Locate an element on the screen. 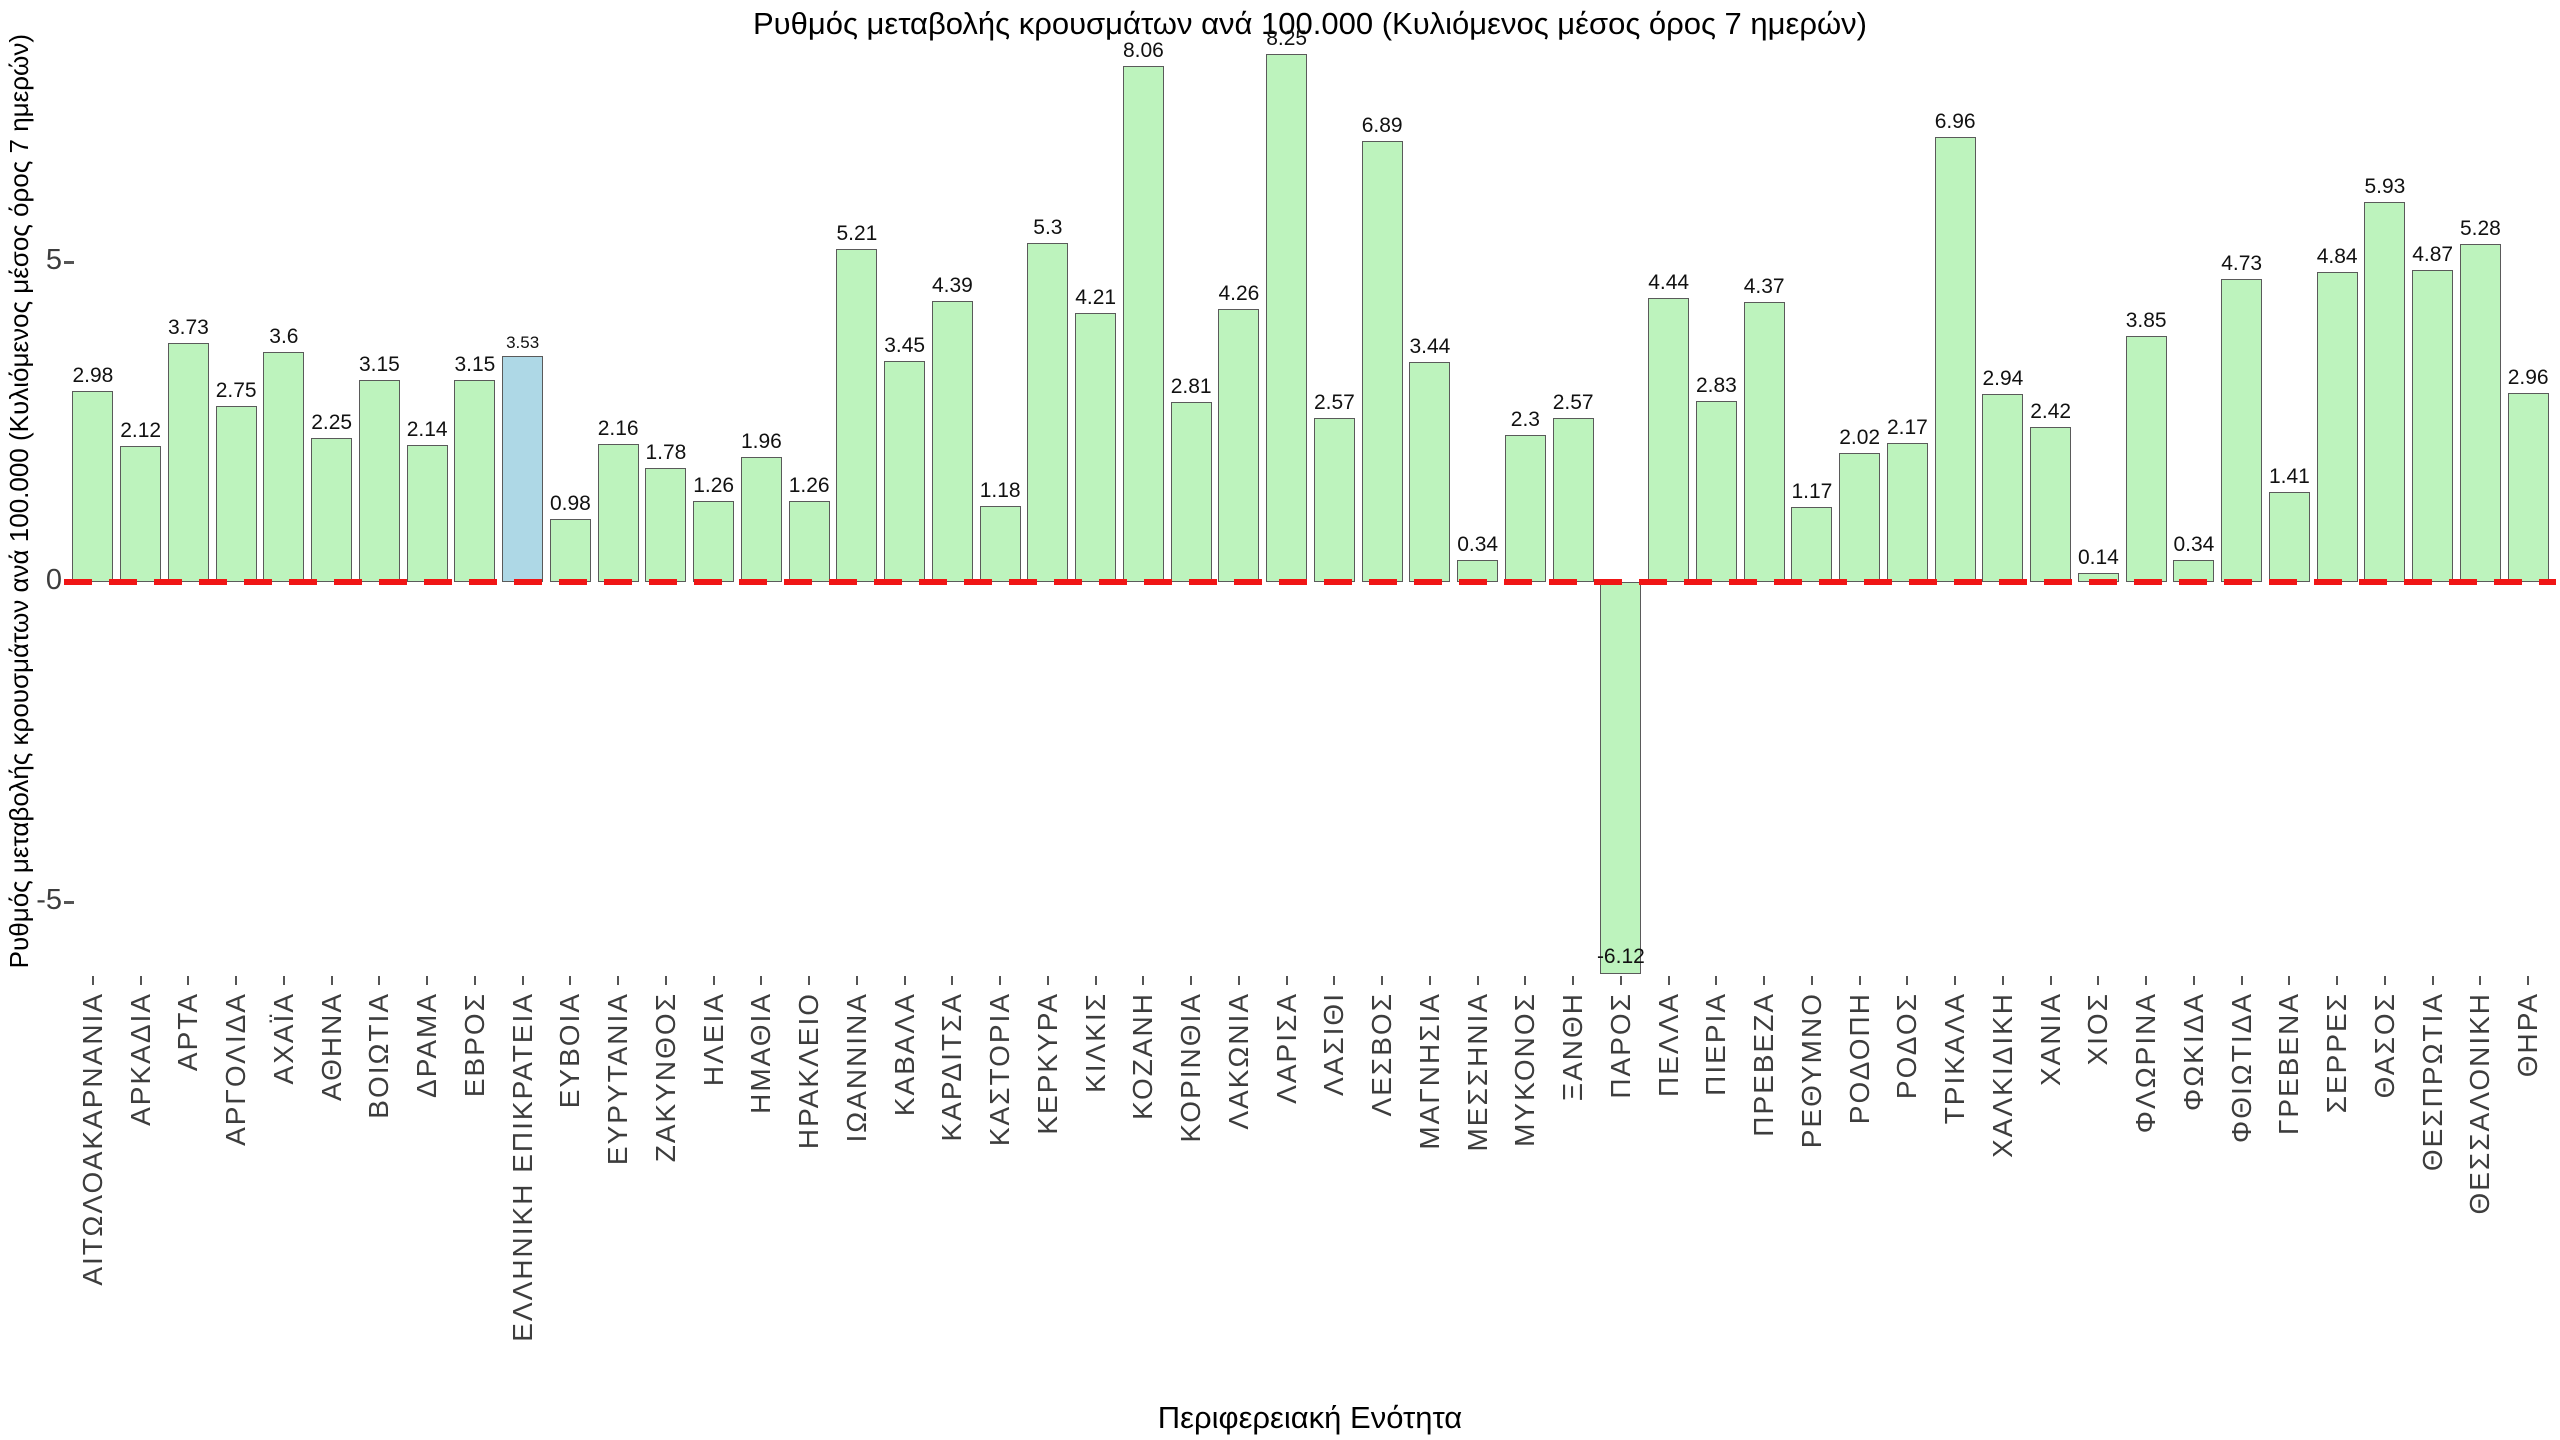 This screenshot has width=2560, height=1440. x-tick-label: ΘΕΣΠΡΩΤΙΑ is located at coordinates (2432, 1082).